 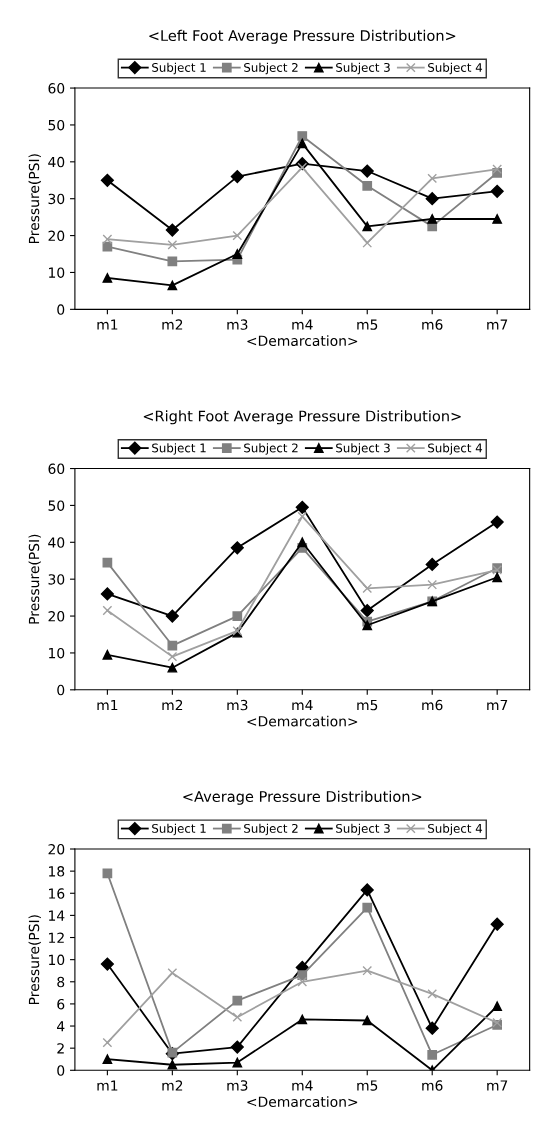 What do you see at coordinates (302, 797) in the screenshot?
I see `chart-title: <Average Pressure Distribution>` at bounding box center [302, 797].